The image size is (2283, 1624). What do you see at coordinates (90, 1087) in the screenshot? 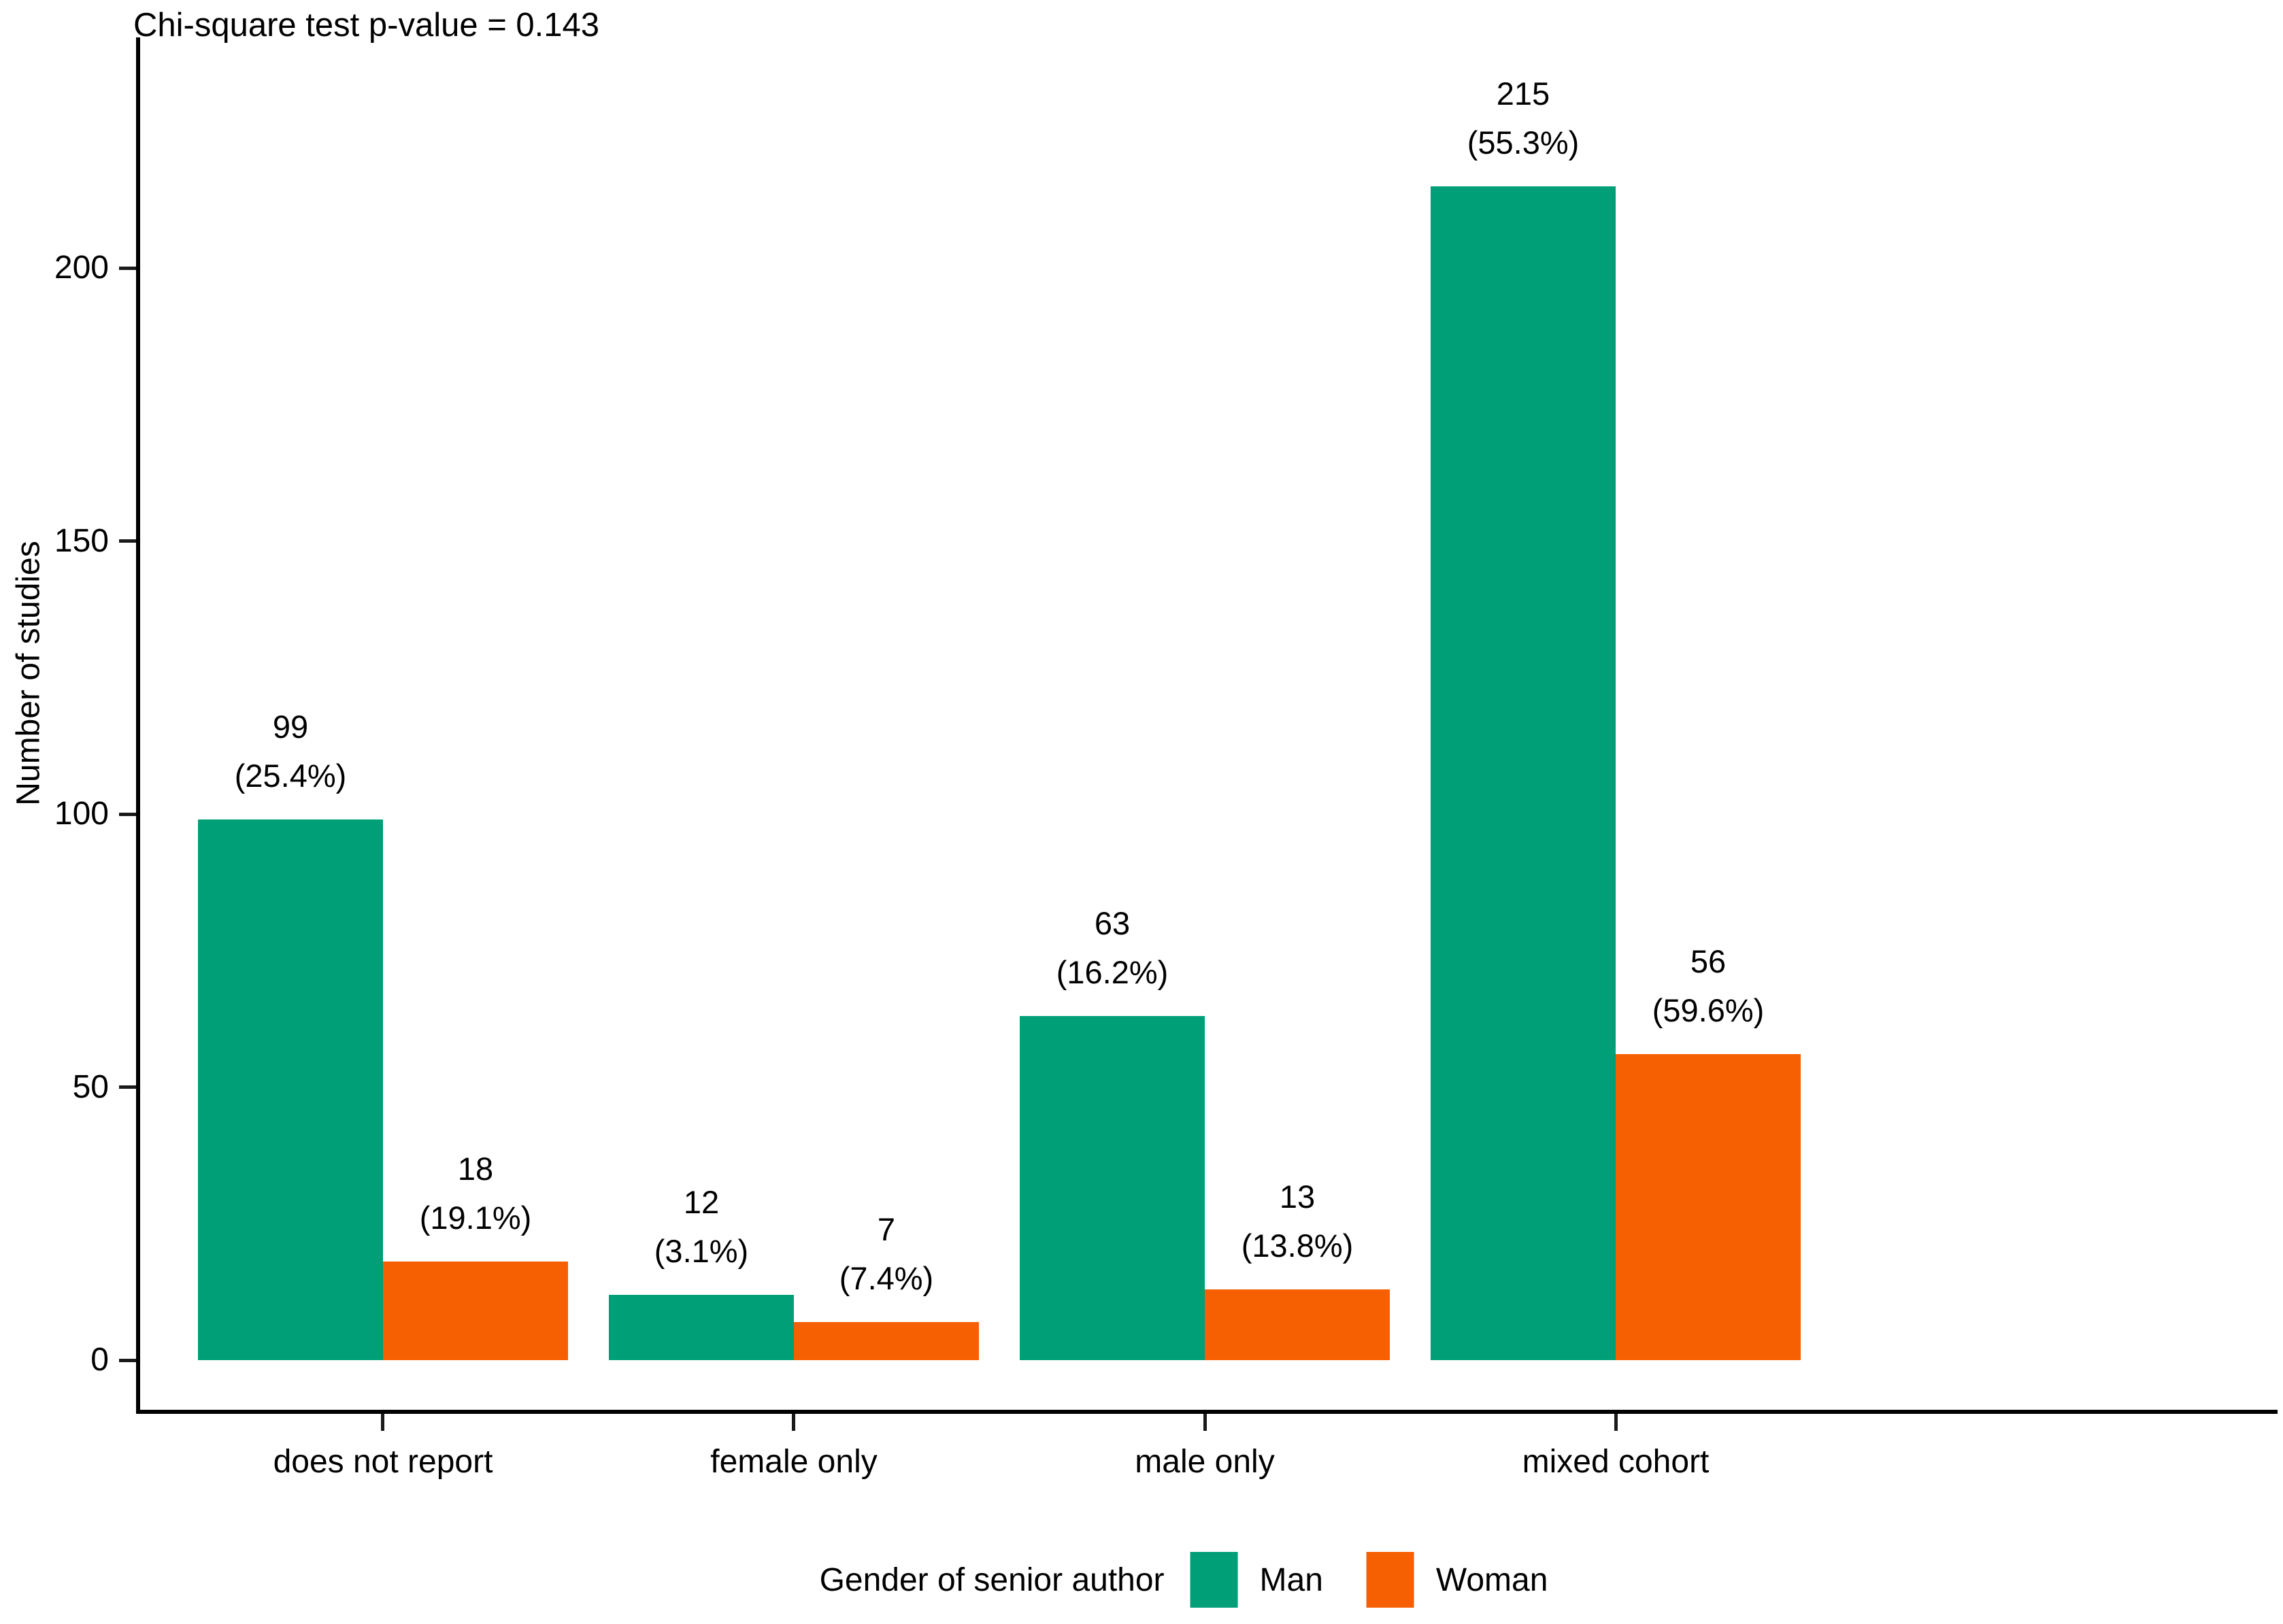
I see `y-tick-label: 50` at bounding box center [90, 1087].